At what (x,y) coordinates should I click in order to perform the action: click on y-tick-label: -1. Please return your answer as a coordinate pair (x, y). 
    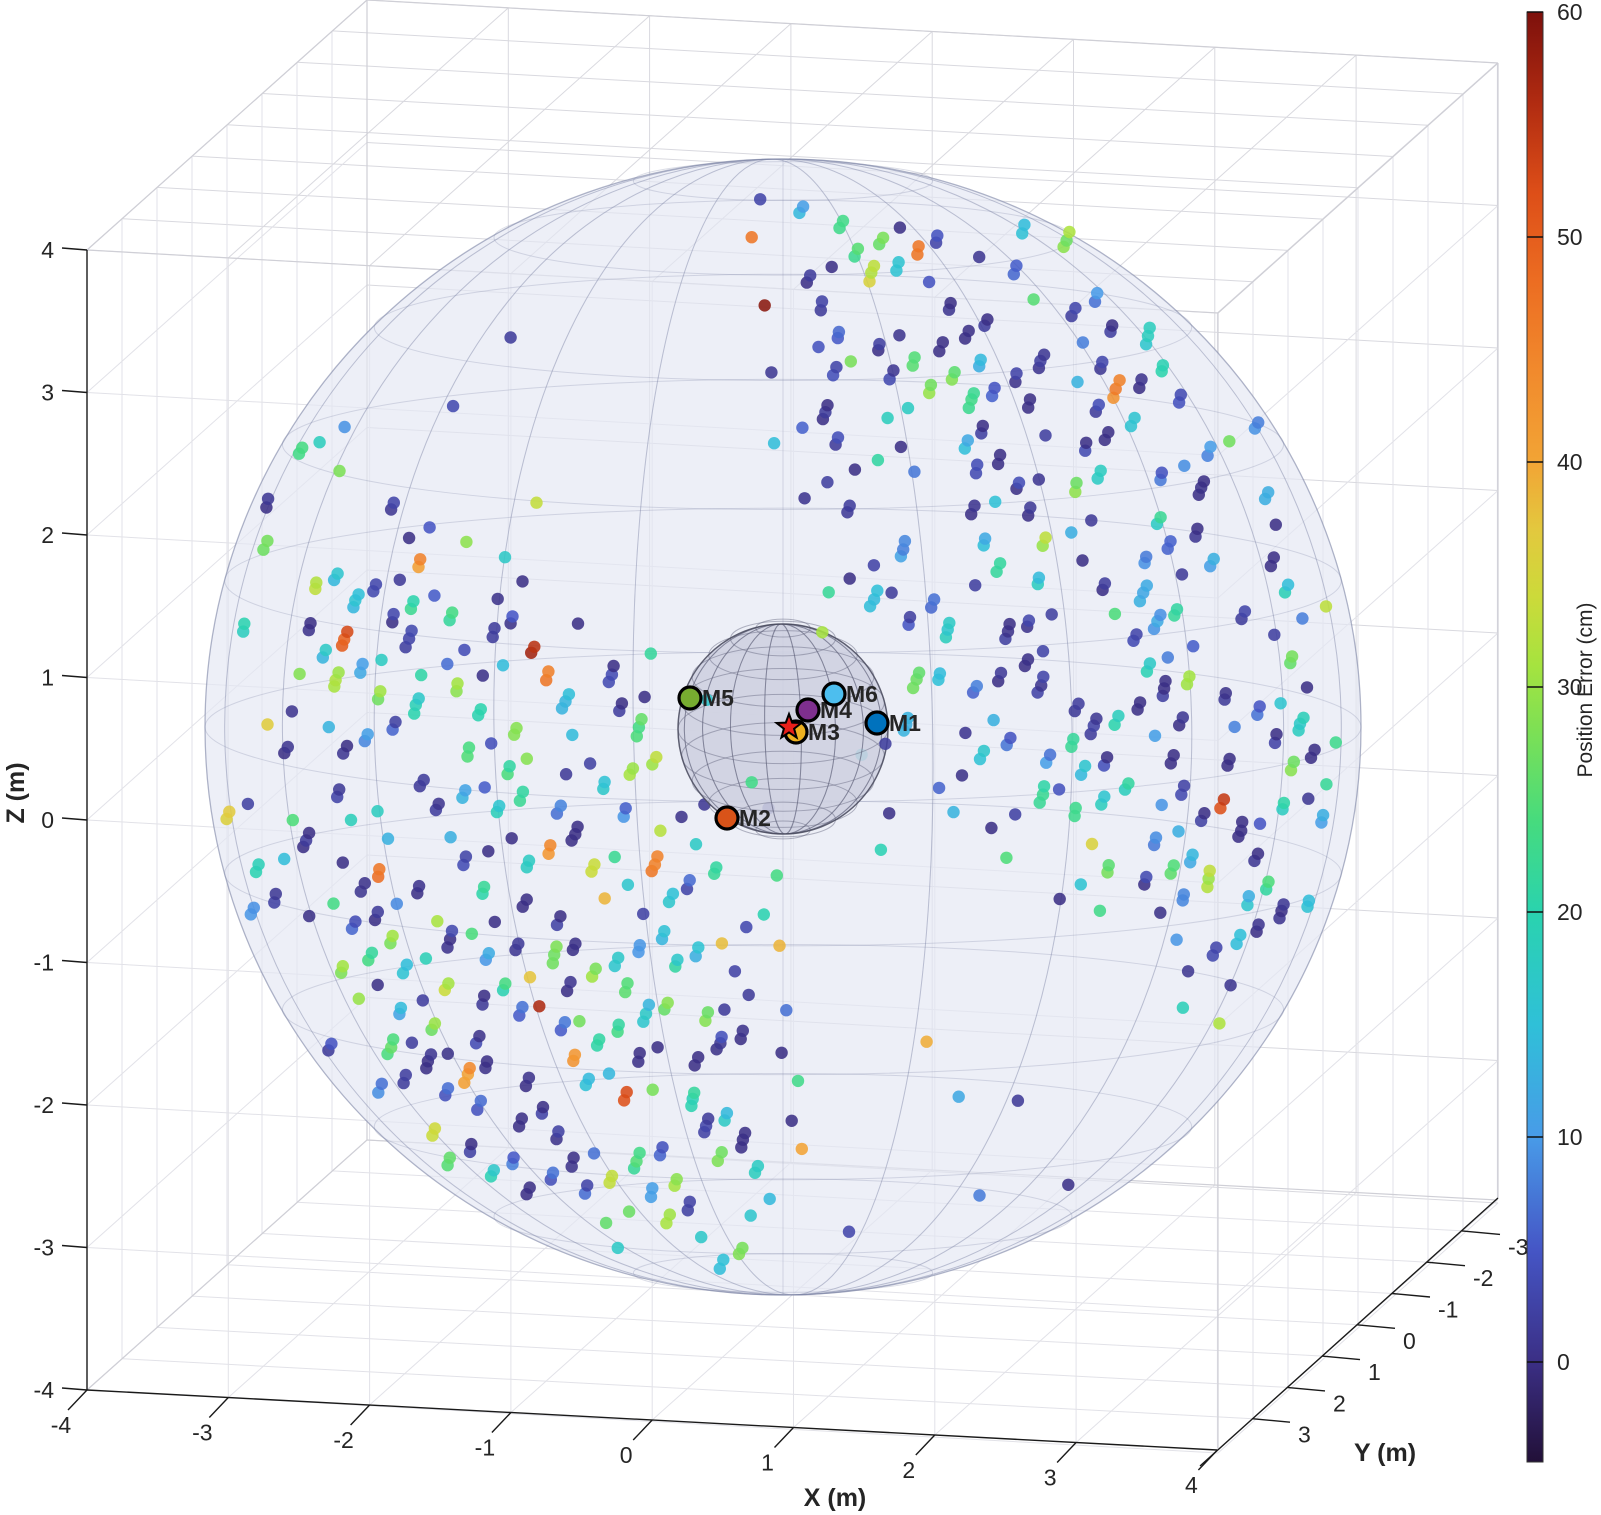
    Looking at the image, I should click on (1448, 1310).